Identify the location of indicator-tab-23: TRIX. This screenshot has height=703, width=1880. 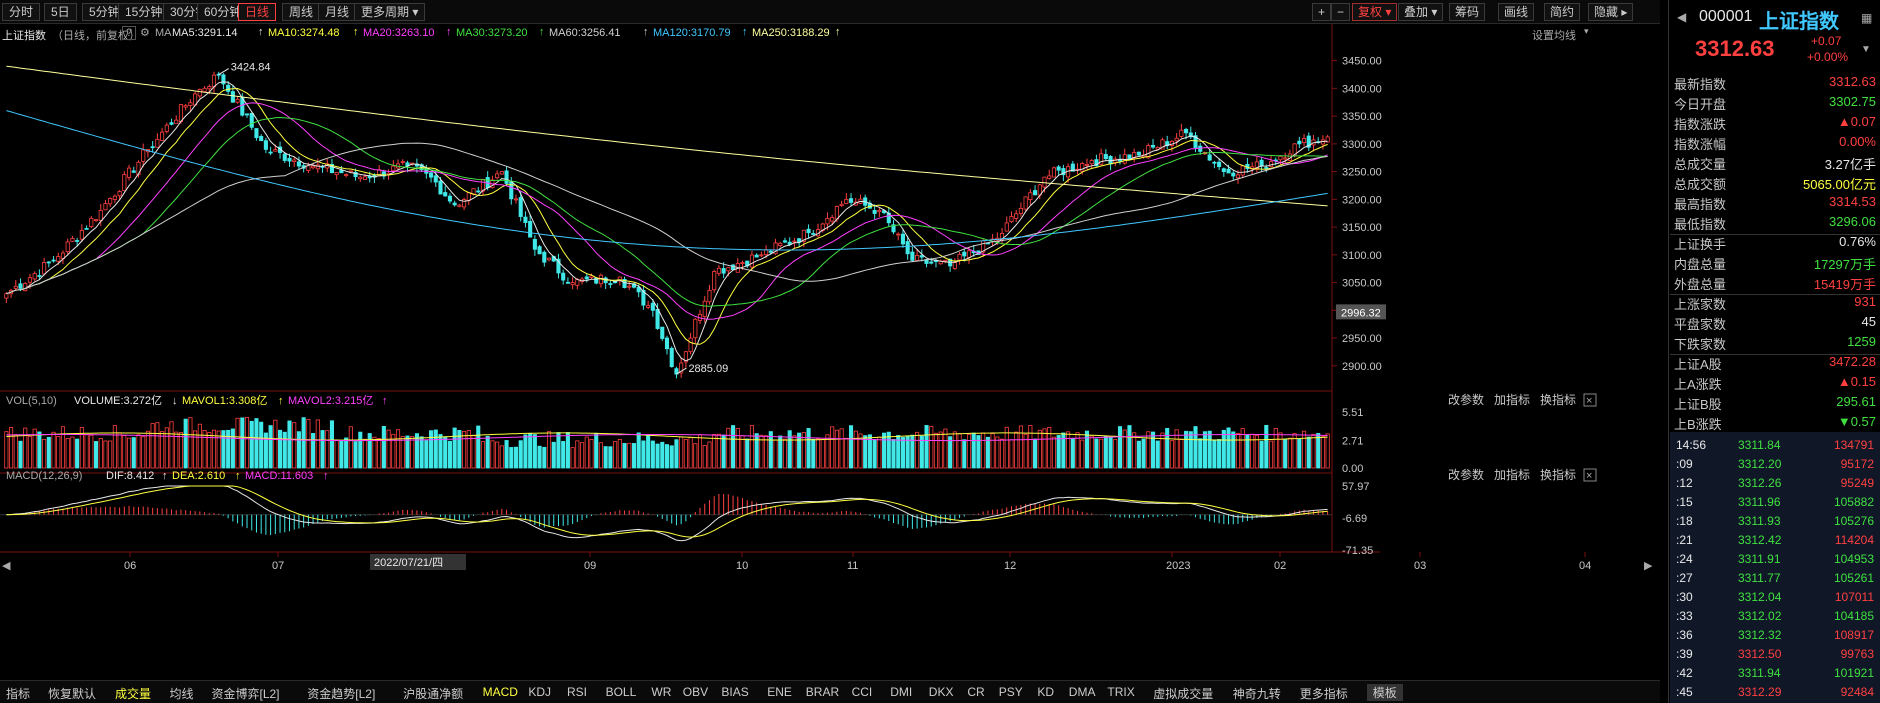
(1121, 692).